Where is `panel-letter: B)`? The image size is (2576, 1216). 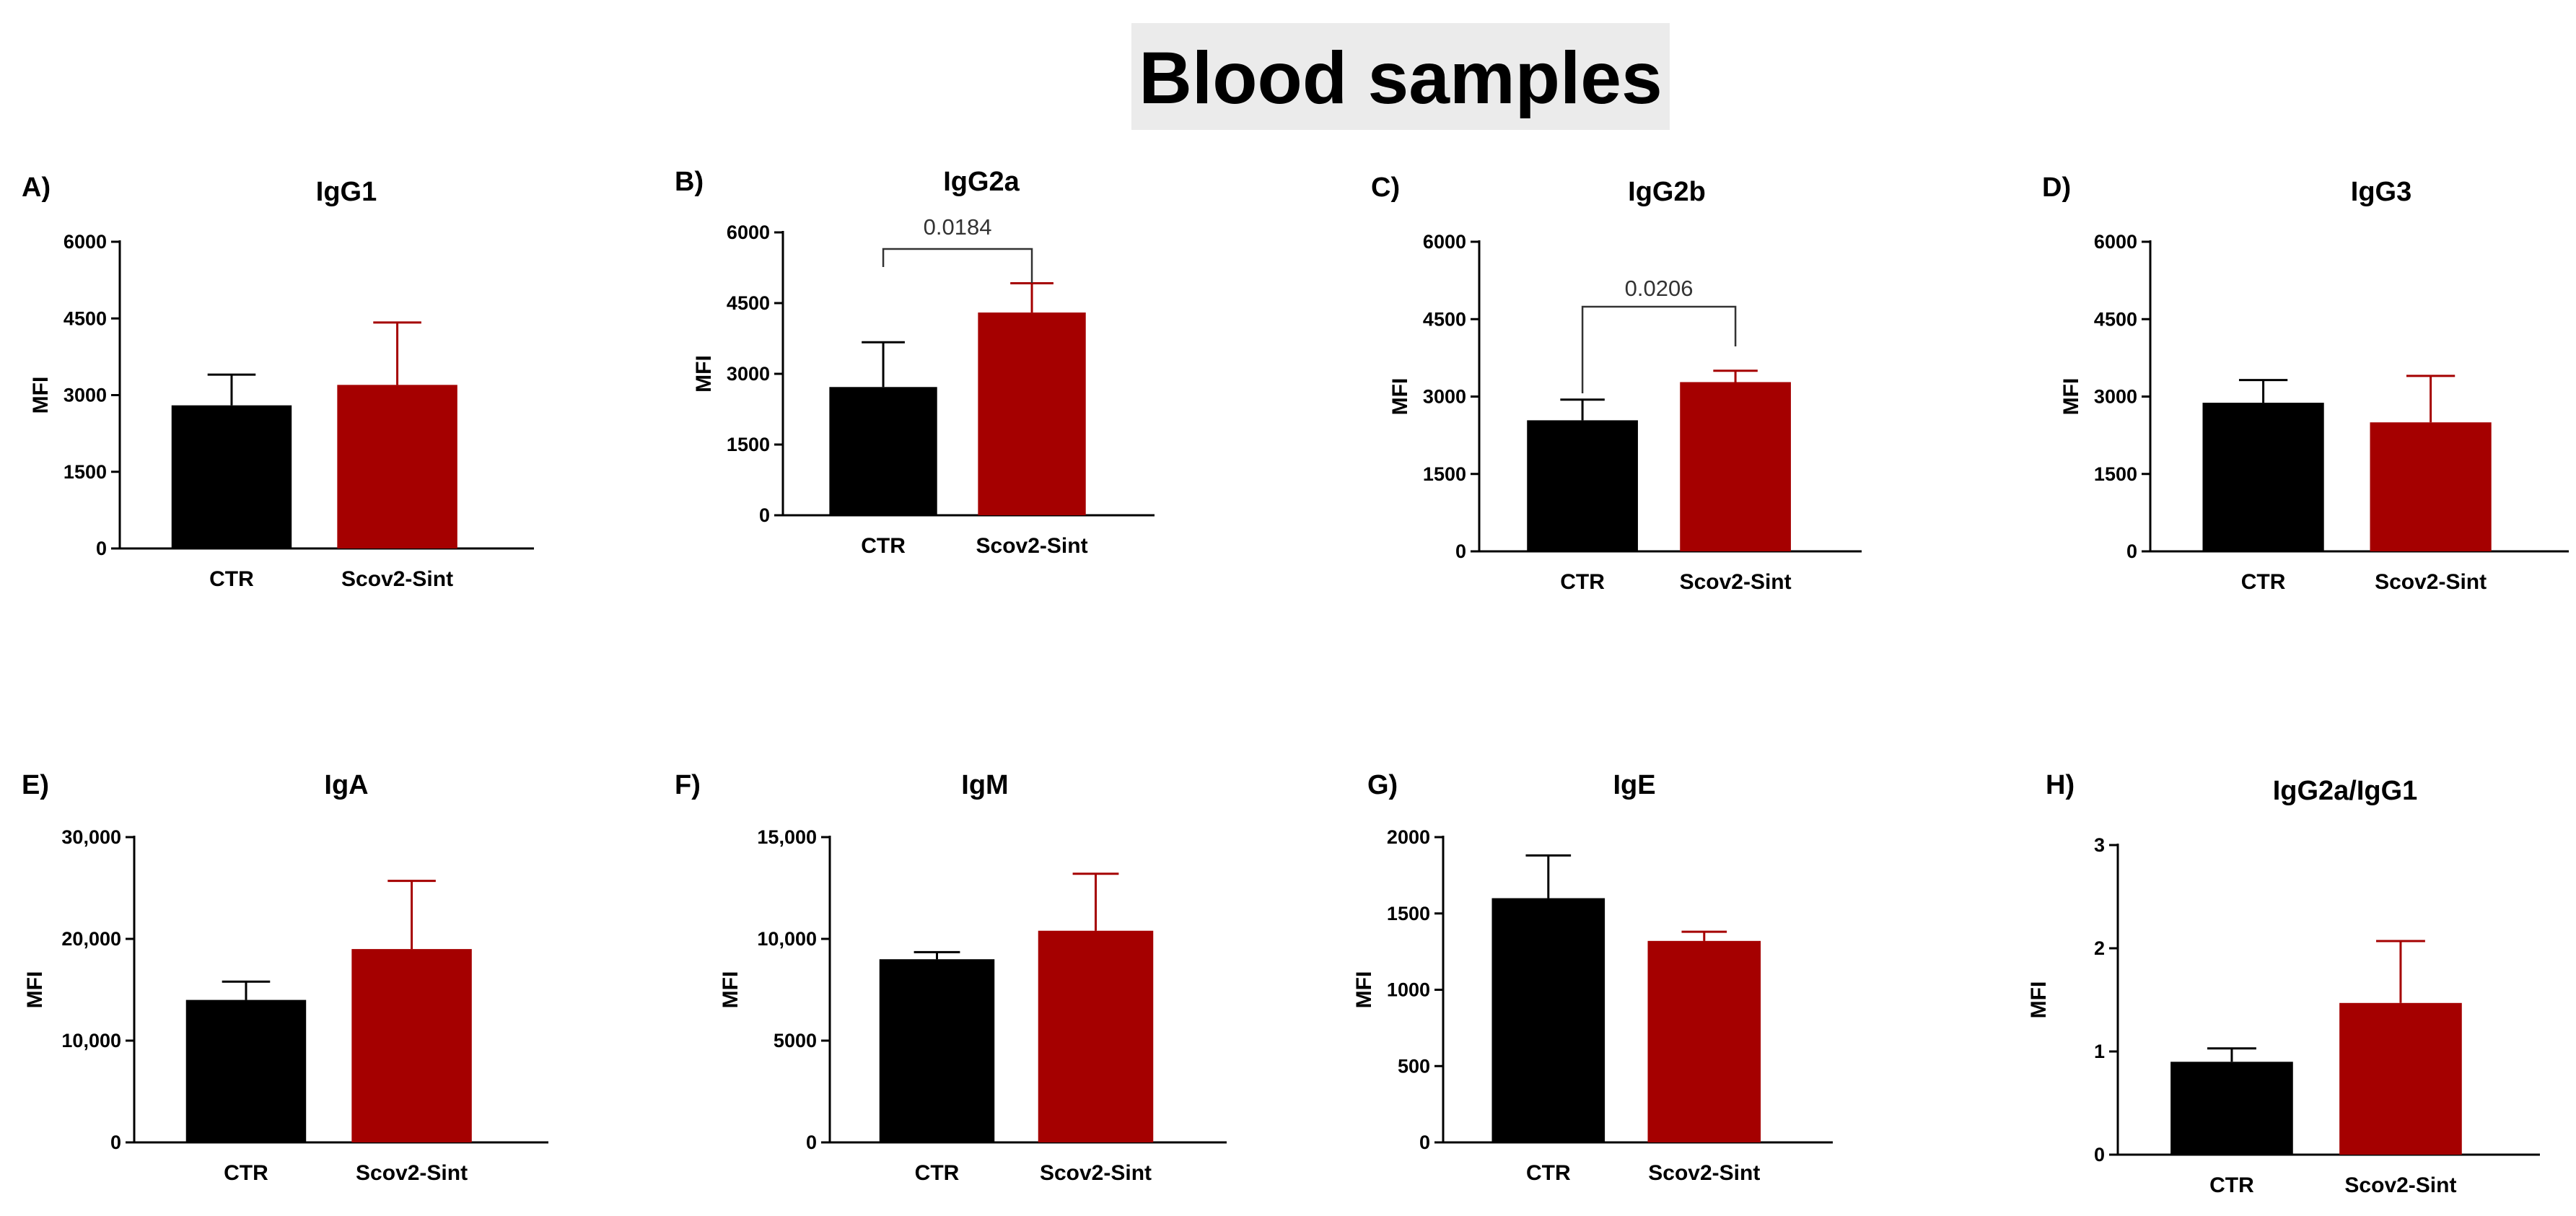
panel-letter: B) is located at coordinates (689, 182).